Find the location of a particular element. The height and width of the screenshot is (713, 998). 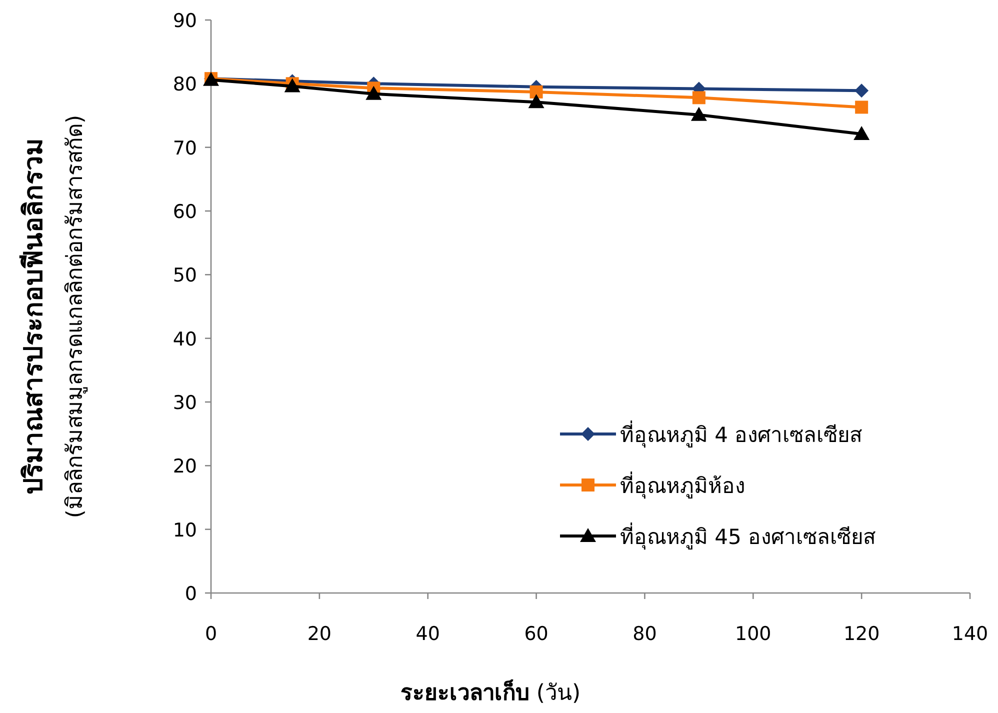

x-tick-label: 60 is located at coordinates (536, 634).